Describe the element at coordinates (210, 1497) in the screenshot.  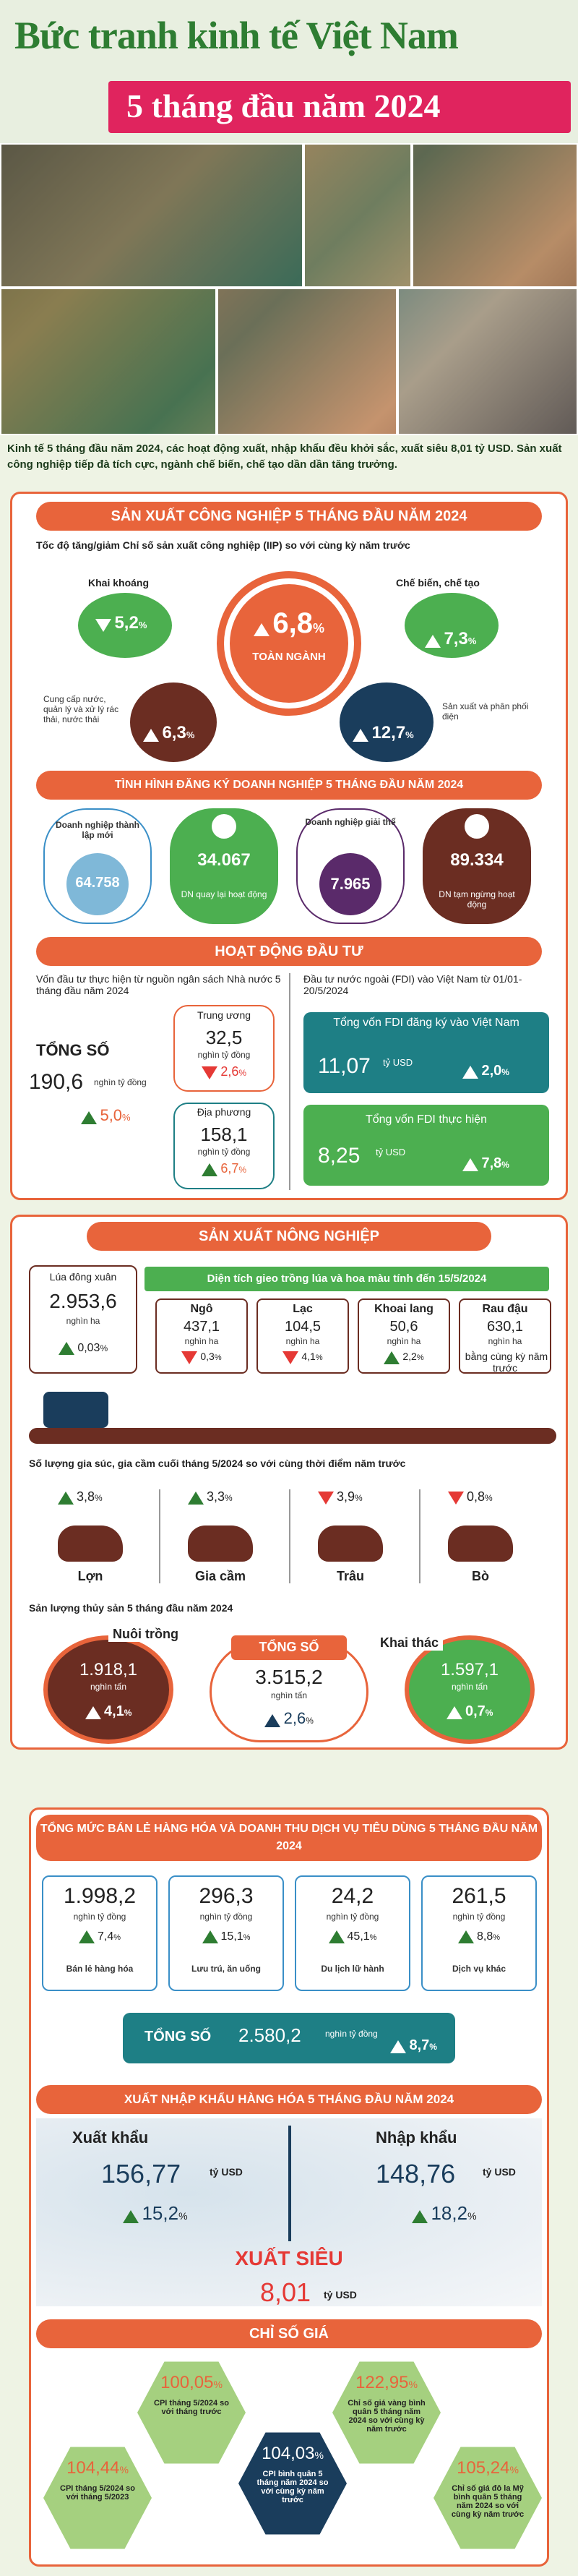
I see `livestock-change-row: 3,3%` at that location.